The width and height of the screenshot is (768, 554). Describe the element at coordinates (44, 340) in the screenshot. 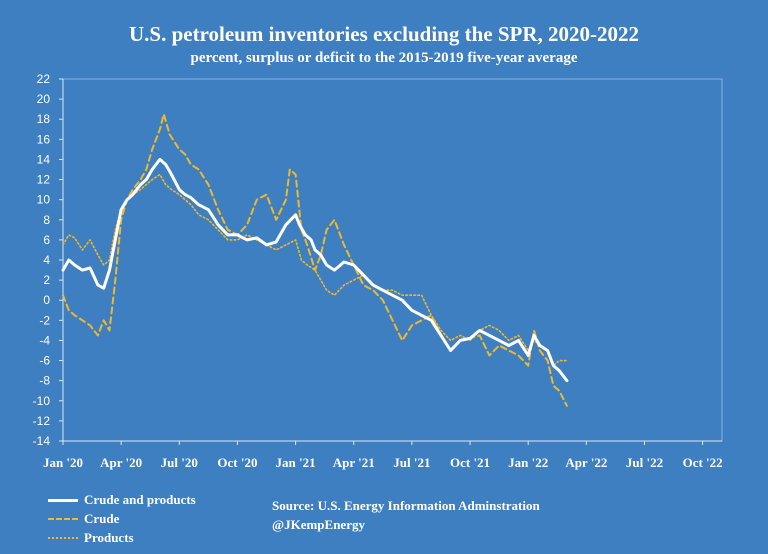

I see `y-tick-label: -4` at that location.